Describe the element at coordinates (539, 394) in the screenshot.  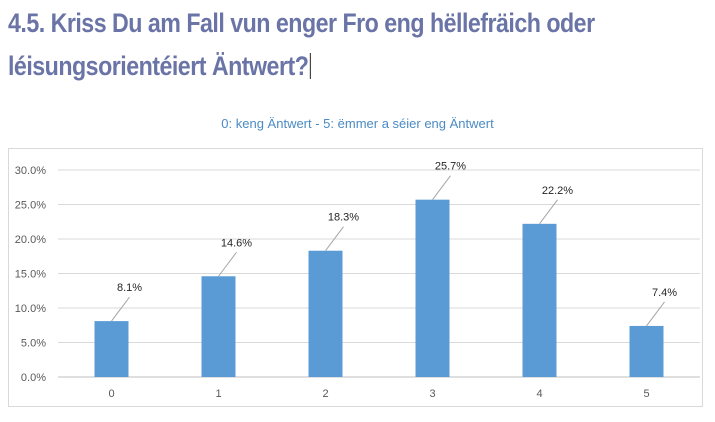
I see `x-tick-label: 4` at that location.